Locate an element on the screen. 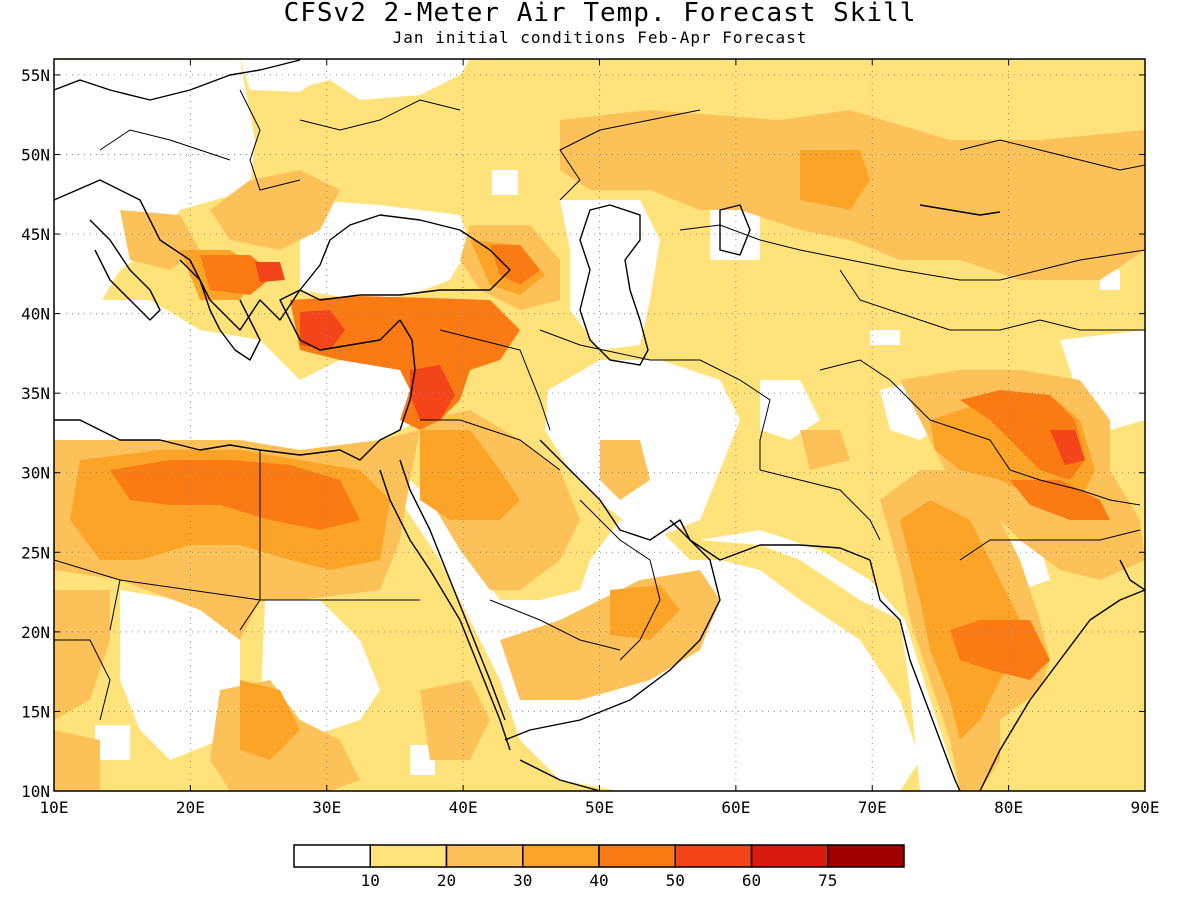  aral-sea is located at coordinates (735, 230).